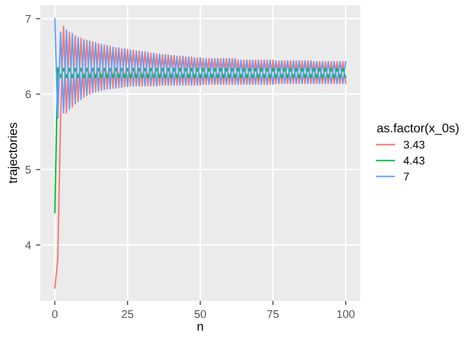  What do you see at coordinates (28, 170) in the screenshot?
I see `y-tick-label: 5` at bounding box center [28, 170].